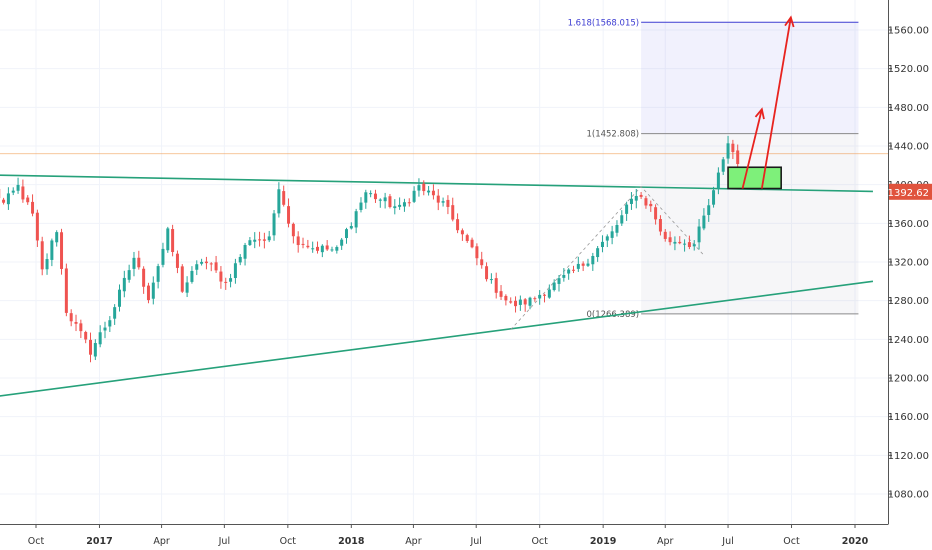  I want to click on price-tick-label: 1520.00, so click(908, 69).